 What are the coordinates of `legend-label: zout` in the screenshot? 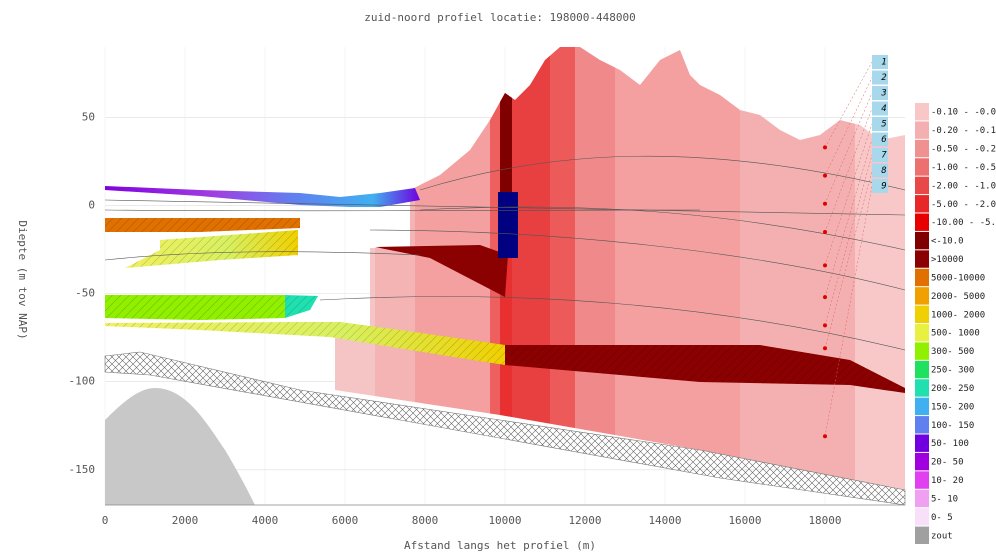 It's located at (942, 536).